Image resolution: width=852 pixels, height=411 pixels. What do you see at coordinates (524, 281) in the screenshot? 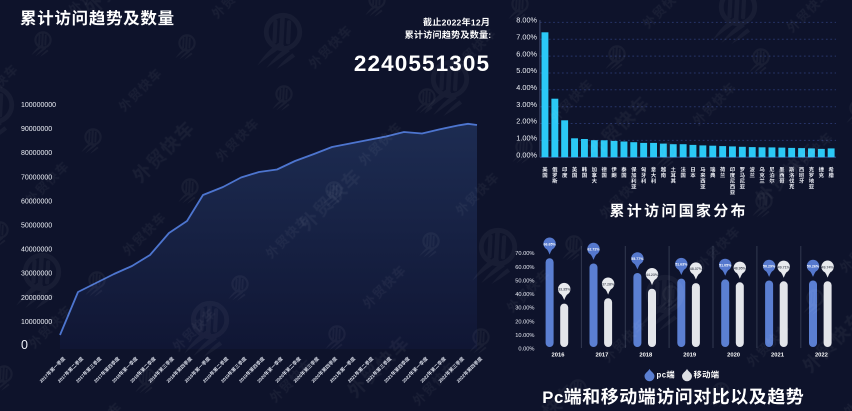
I see `svg-text: 50.00%` at bounding box center [524, 281].